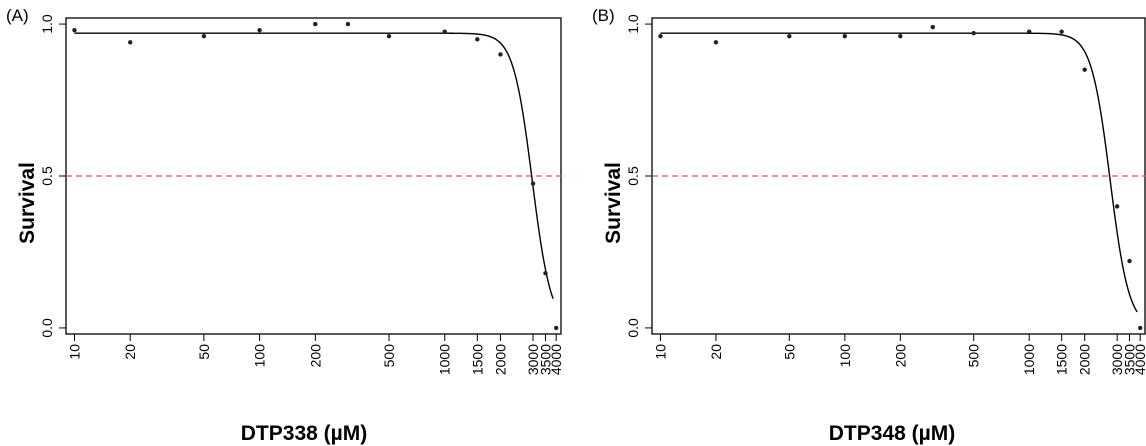 The height and width of the screenshot is (446, 1146). I want to click on x-axis-title: DTP338 (µM), so click(304, 433).